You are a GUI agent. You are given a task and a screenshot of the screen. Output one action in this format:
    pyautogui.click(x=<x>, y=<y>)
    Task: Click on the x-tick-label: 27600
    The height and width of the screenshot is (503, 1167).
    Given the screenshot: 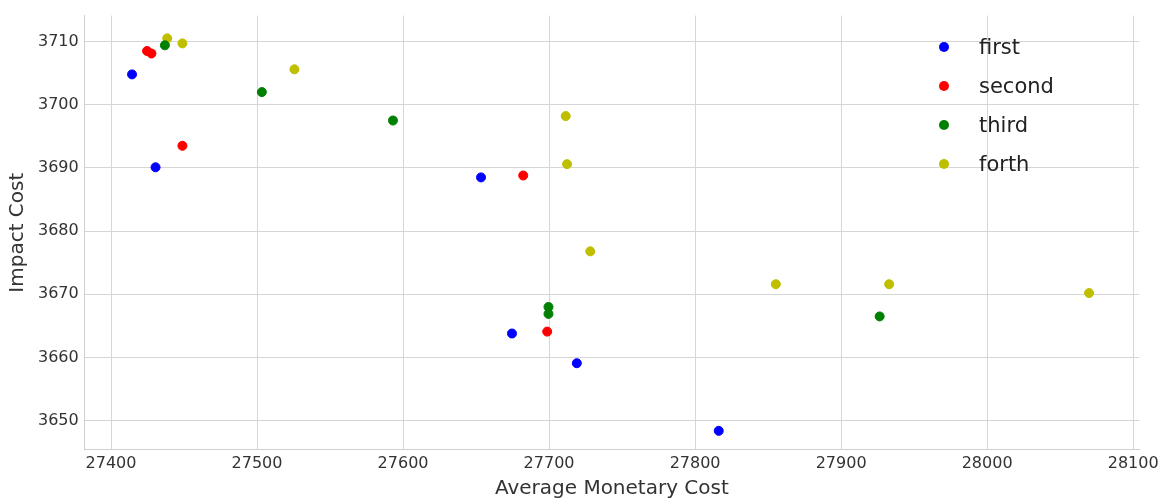 What is the action you would take?
    pyautogui.click(x=403, y=462)
    